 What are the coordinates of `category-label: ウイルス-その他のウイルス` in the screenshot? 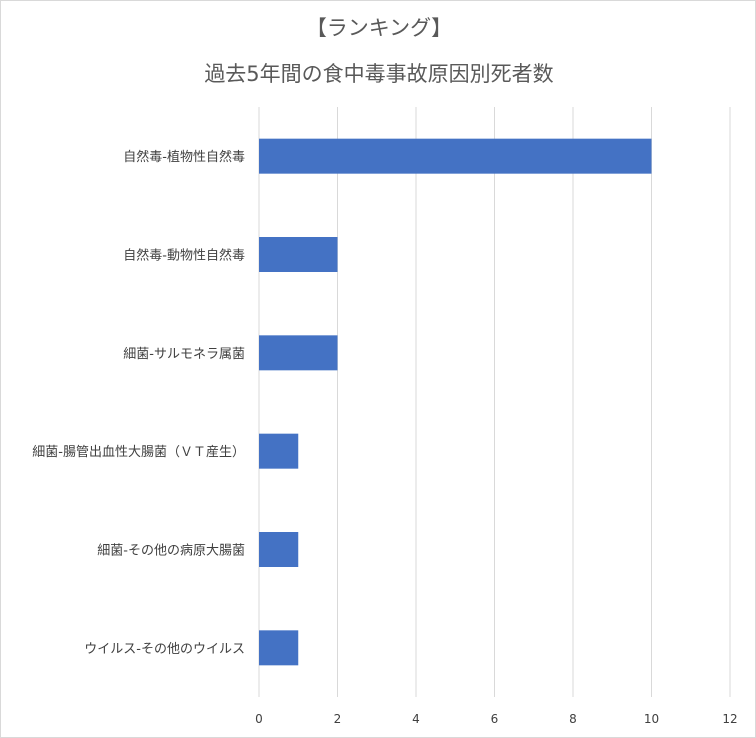 It's located at (164, 649).